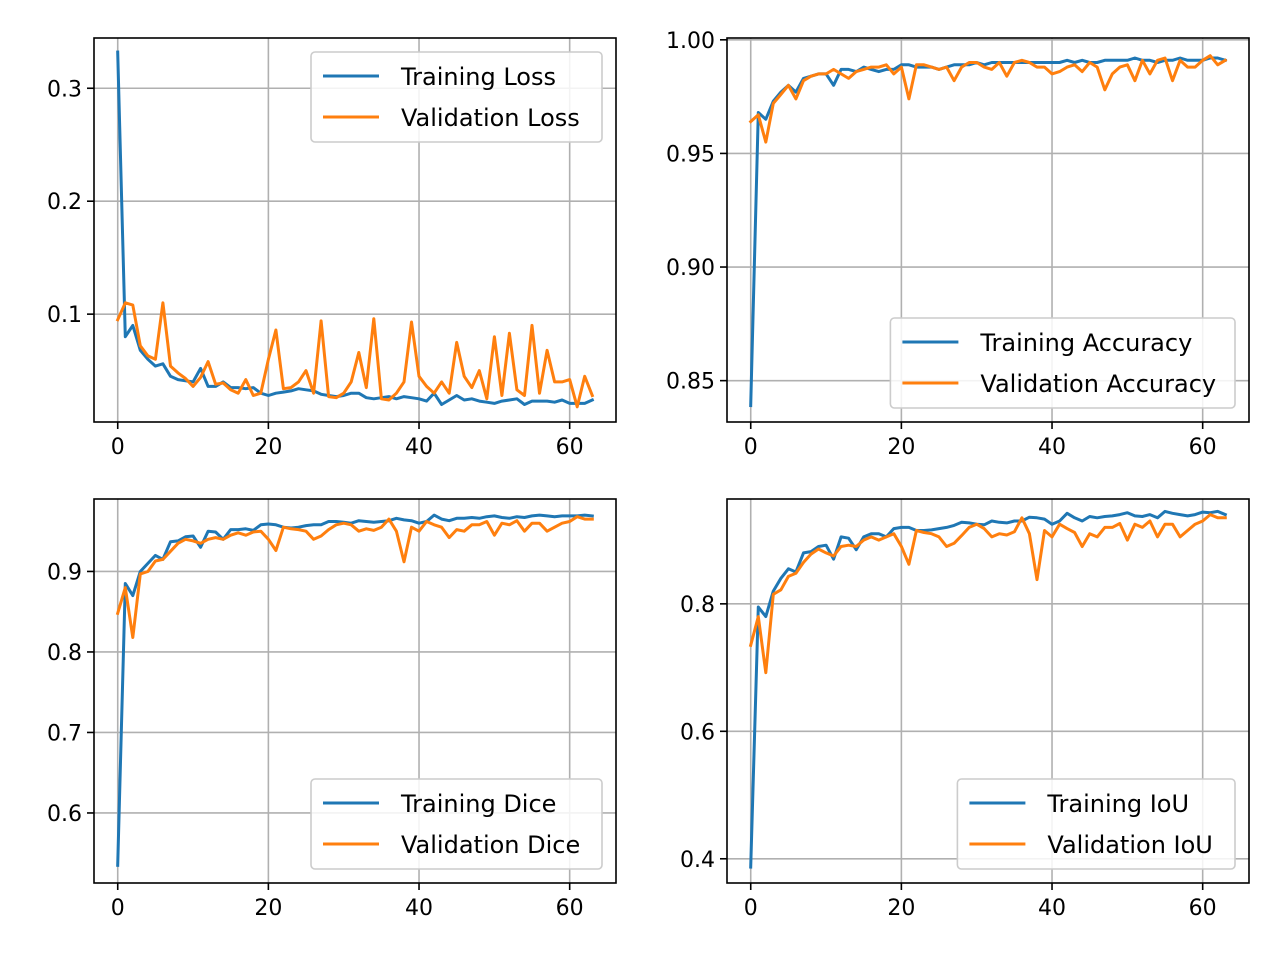  Describe the element at coordinates (987, 594) in the screenshot. I see `validation-iou-line` at that location.